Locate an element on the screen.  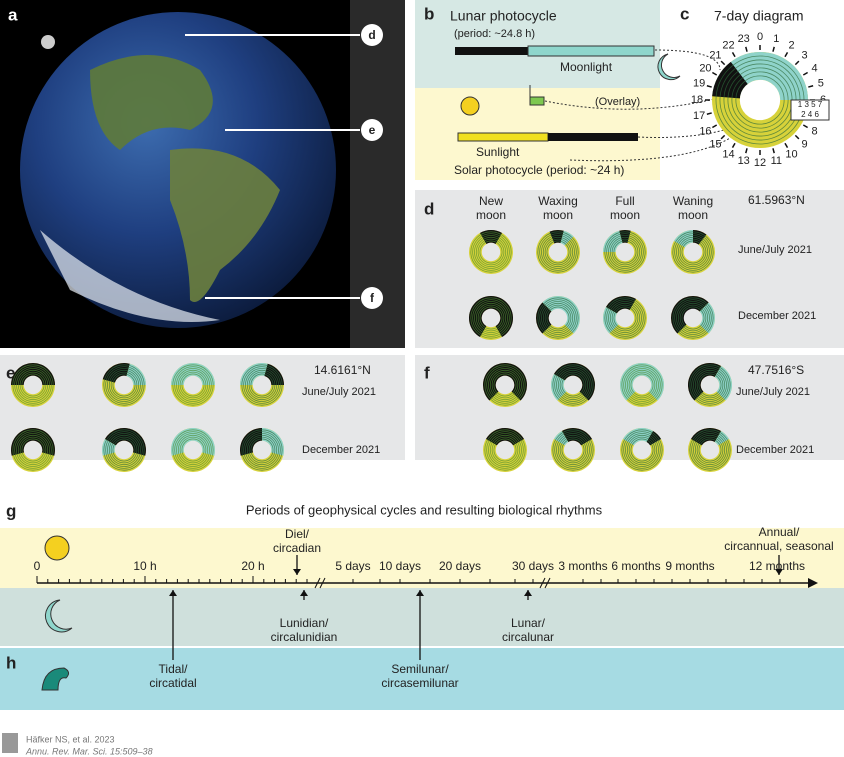
arrow-head is located at coordinates (304, 593).